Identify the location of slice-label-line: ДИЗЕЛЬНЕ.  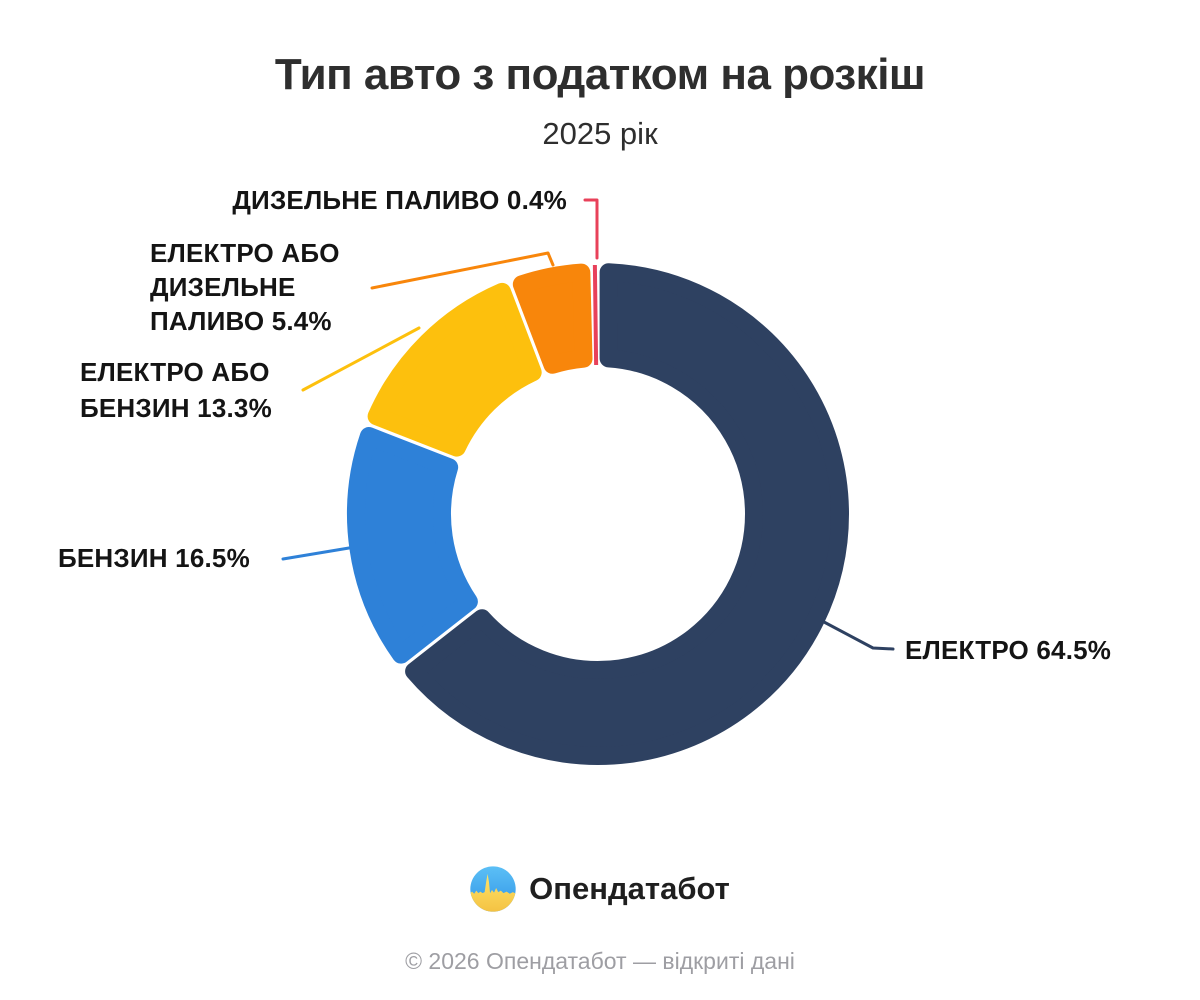
(223, 287).